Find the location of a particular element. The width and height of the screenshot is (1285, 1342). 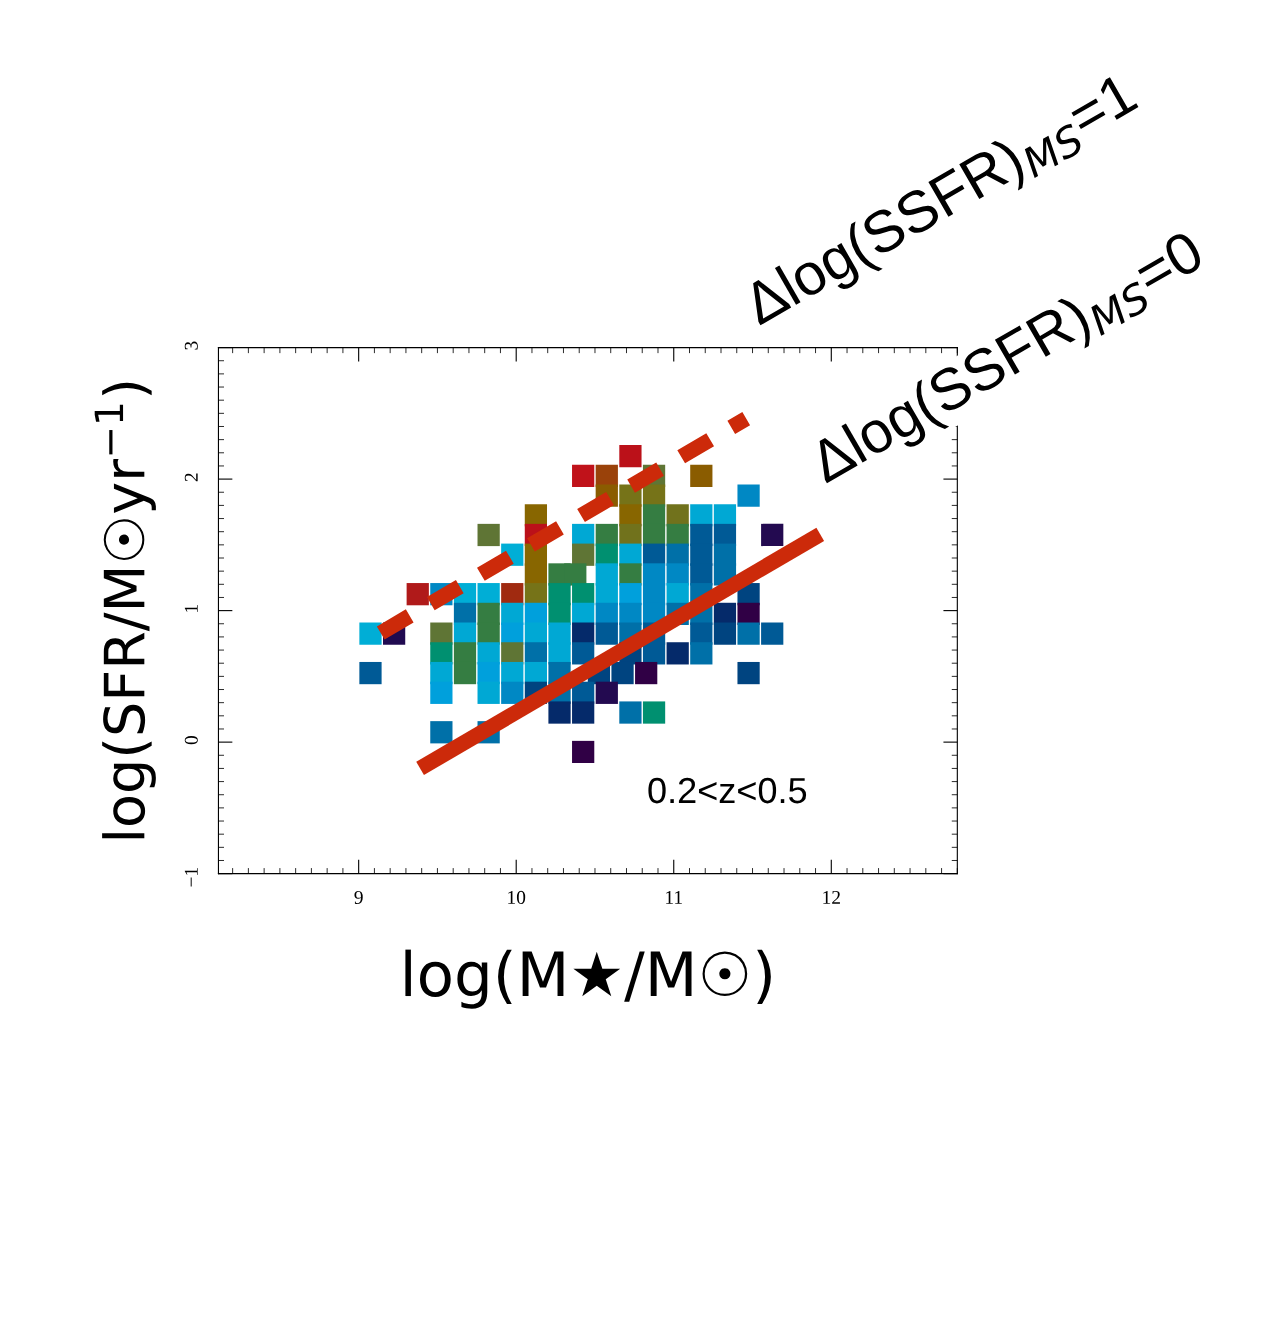

y-tick-label: 3 is located at coordinates (191, 345).